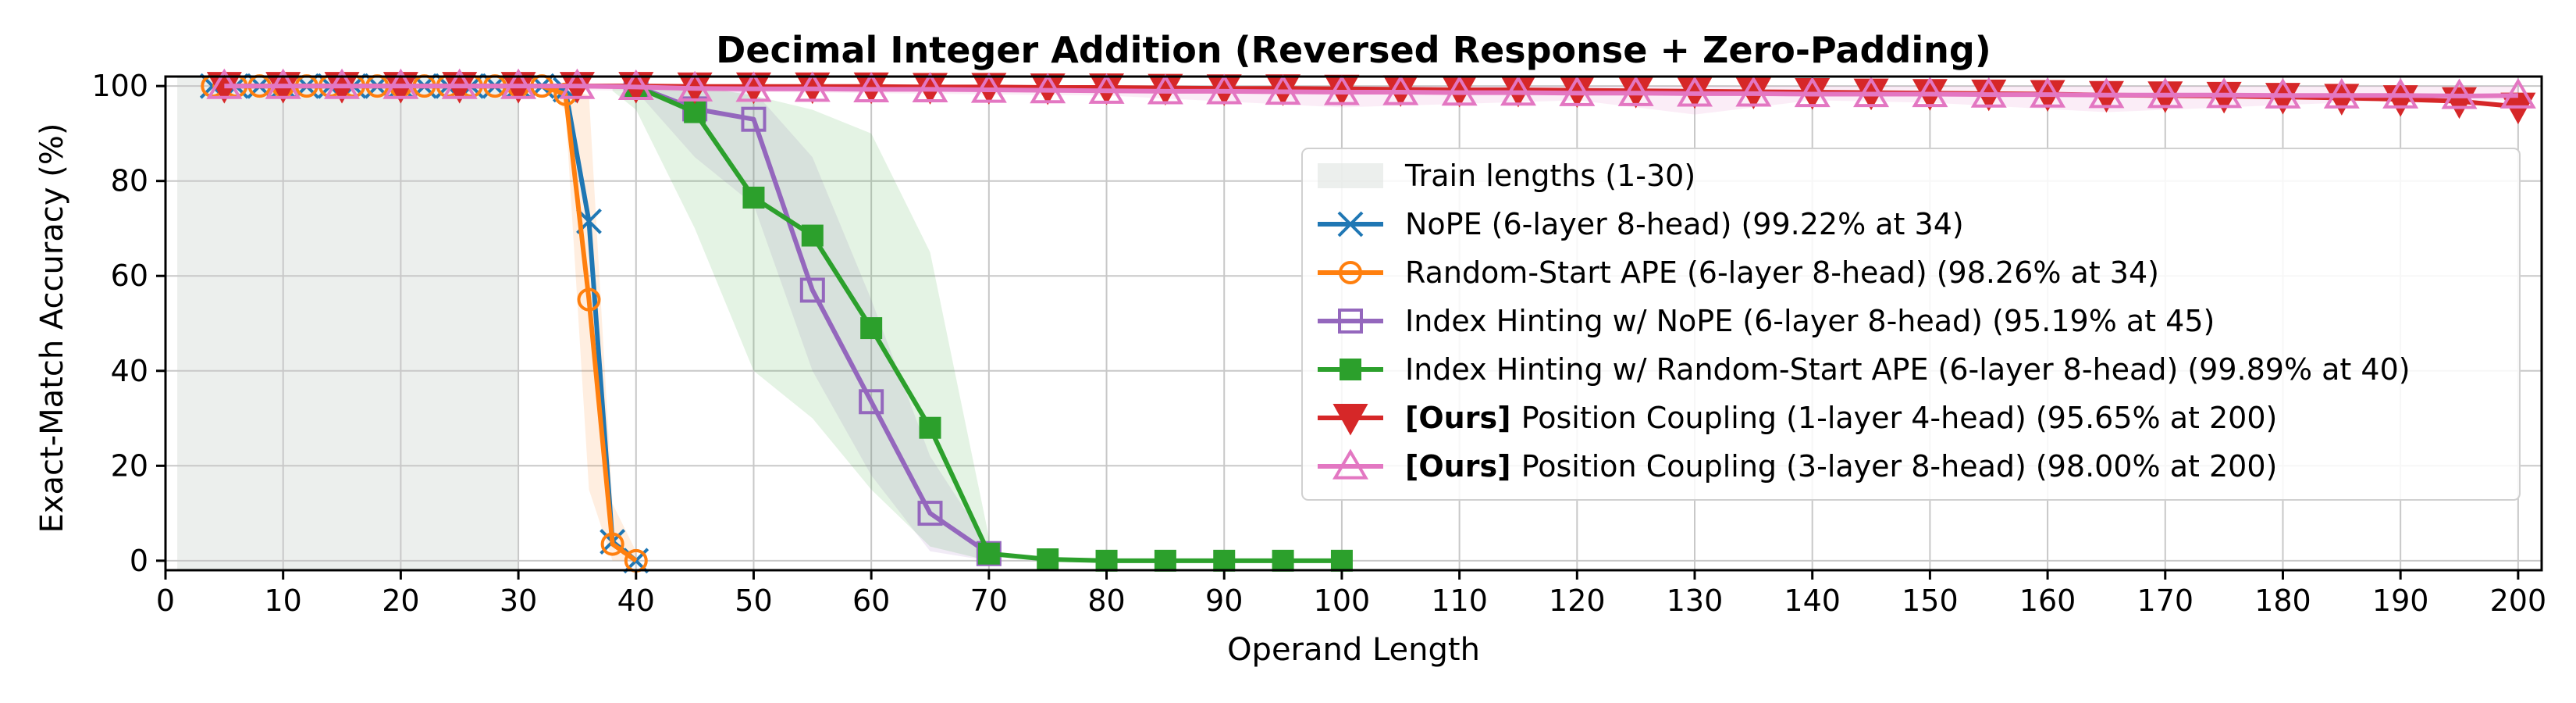  Describe the element at coordinates (129, 371) in the screenshot. I see `y-tick-label: 40` at that location.